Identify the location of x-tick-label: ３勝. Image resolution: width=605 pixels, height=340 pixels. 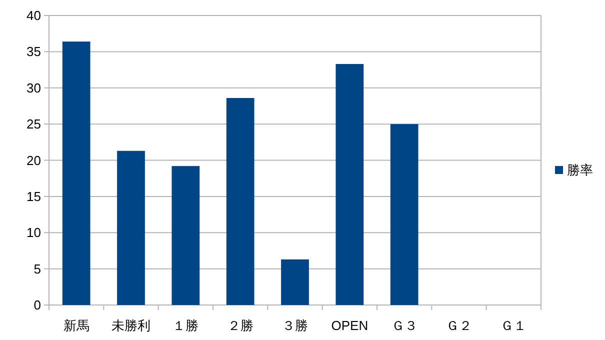
(295, 325).